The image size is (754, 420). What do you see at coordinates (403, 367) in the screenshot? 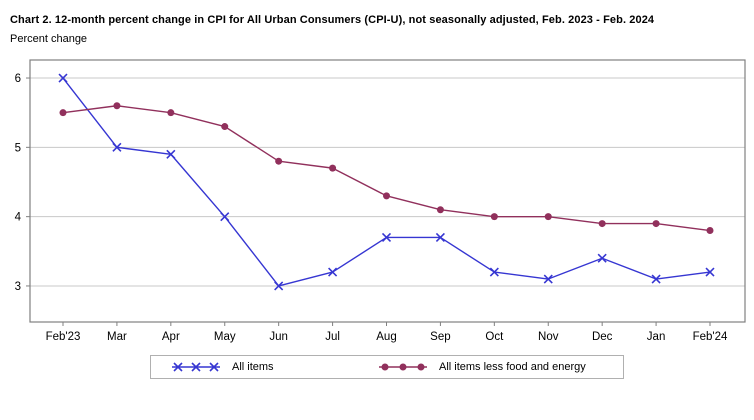
I see `core-line-sample-icon` at bounding box center [403, 367].